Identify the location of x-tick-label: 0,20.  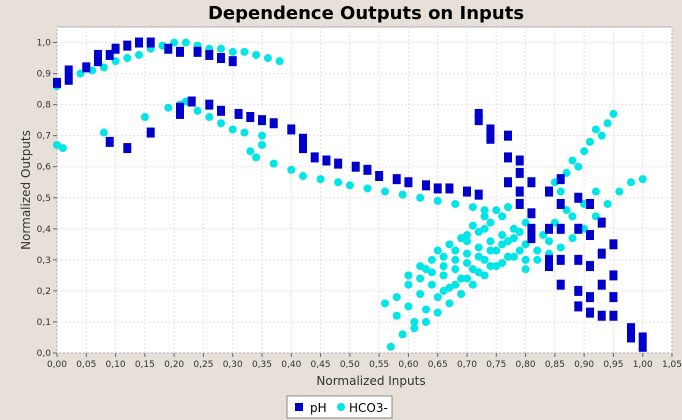
(174, 365).